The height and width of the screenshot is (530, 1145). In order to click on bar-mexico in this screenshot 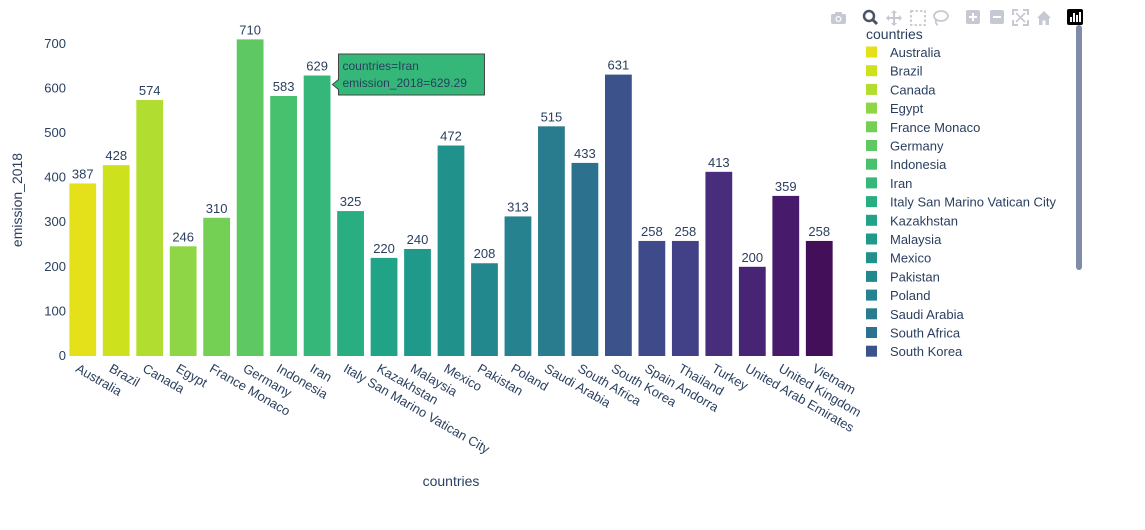, I will do `click(451, 250)`.